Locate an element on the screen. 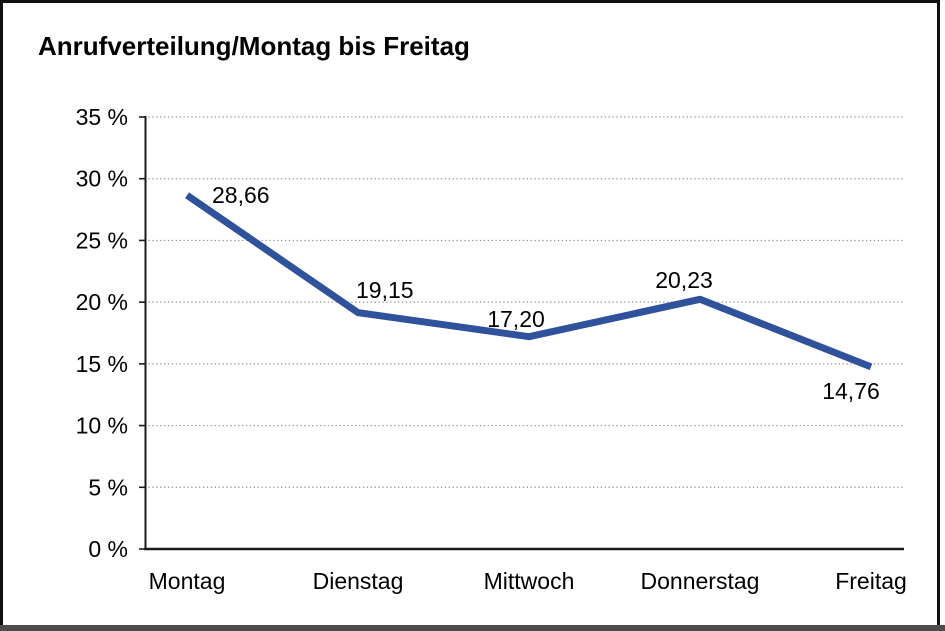 This screenshot has width=945, height=631. y-axis-label: 15 % is located at coordinates (102, 364).